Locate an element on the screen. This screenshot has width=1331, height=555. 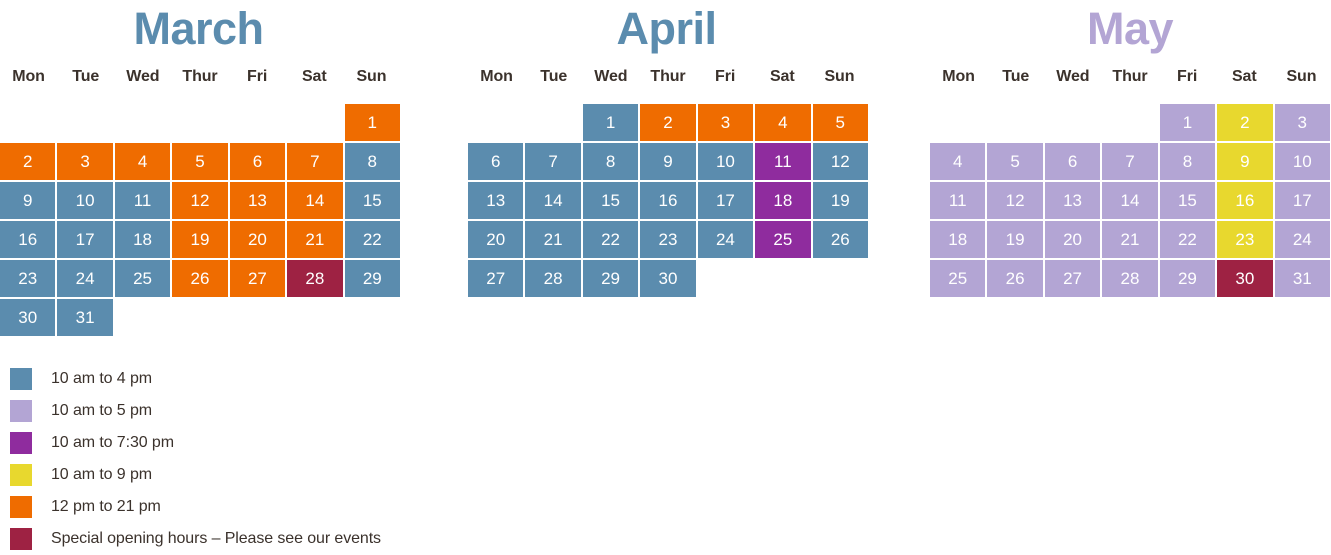
day-of-week-label-sun: Sun is located at coordinates (839, 76).